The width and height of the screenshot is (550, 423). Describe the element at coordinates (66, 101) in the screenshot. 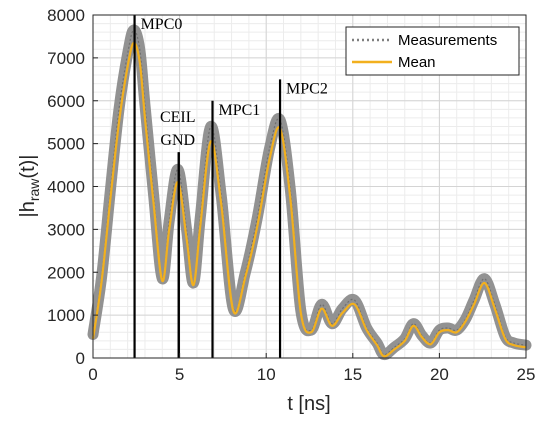

I see `y-tick-label: 6000` at that location.